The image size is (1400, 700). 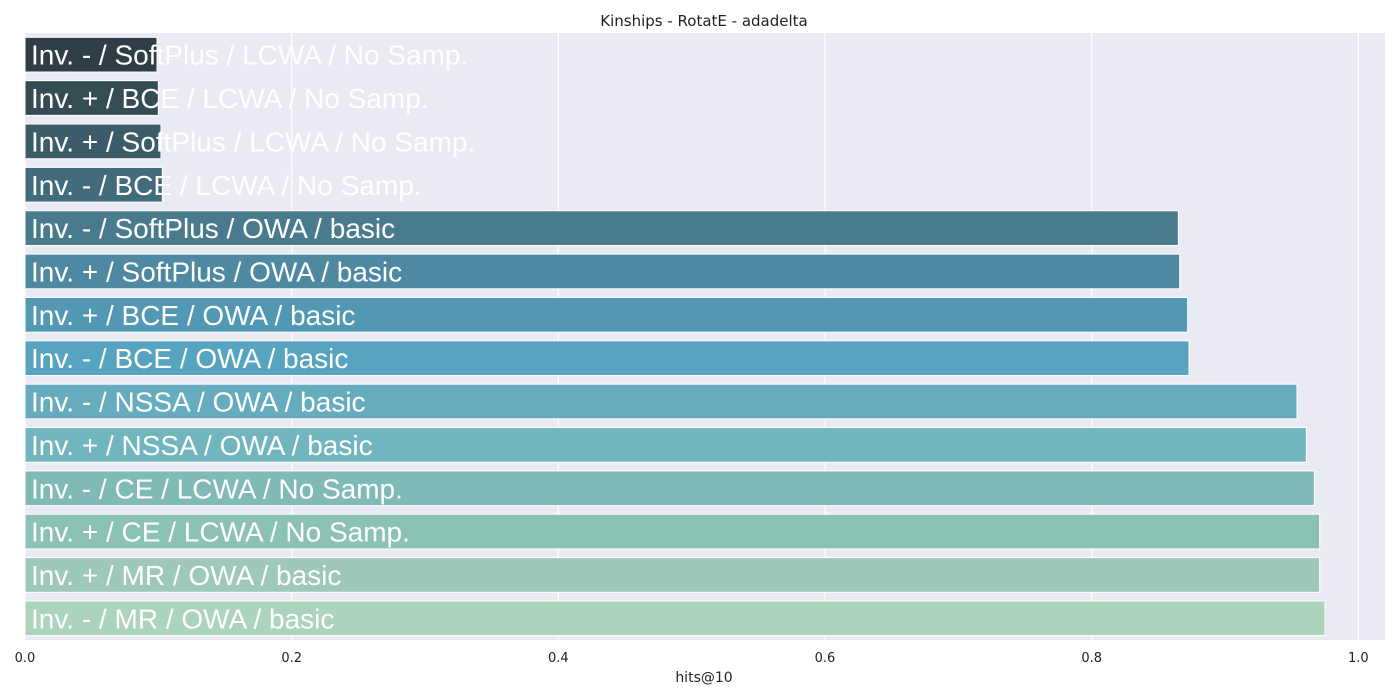 What do you see at coordinates (186, 575) in the screenshot?
I see `bar-label: Inv. + / MR / OWA / basic` at bounding box center [186, 575].